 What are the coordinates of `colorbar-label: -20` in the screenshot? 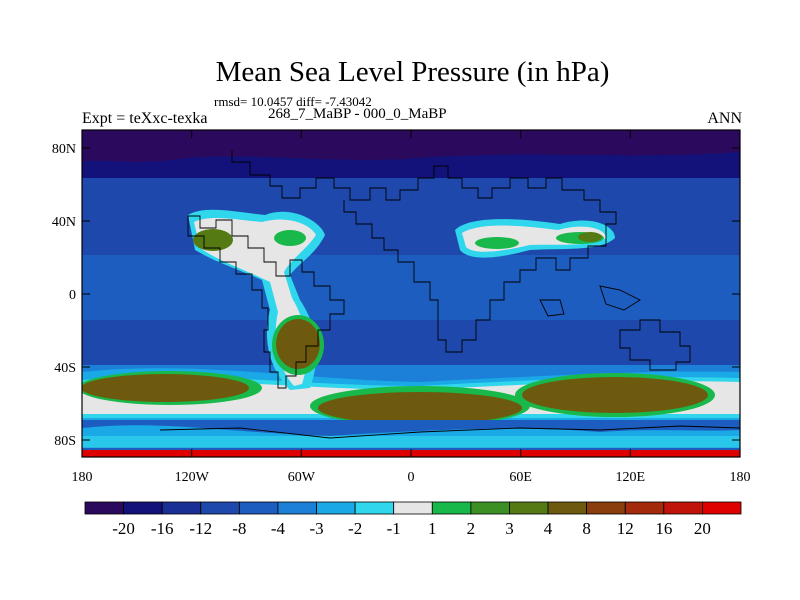 It's located at (123, 528).